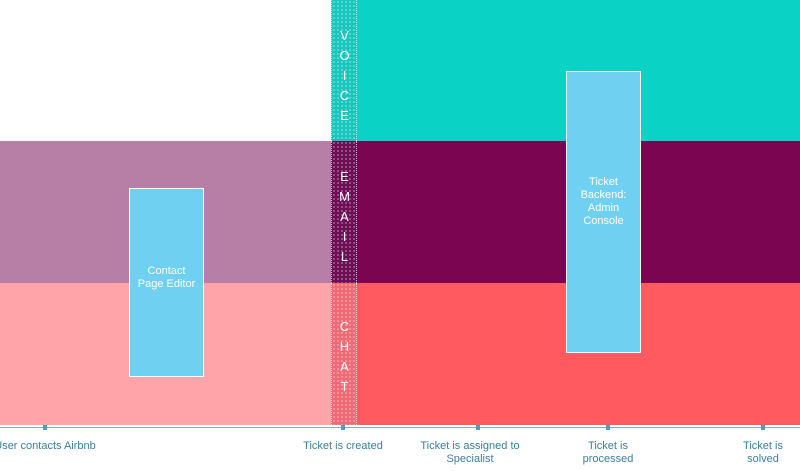 The height and width of the screenshot is (471, 800). I want to click on chat-channel-label: CHAT, so click(344, 359).